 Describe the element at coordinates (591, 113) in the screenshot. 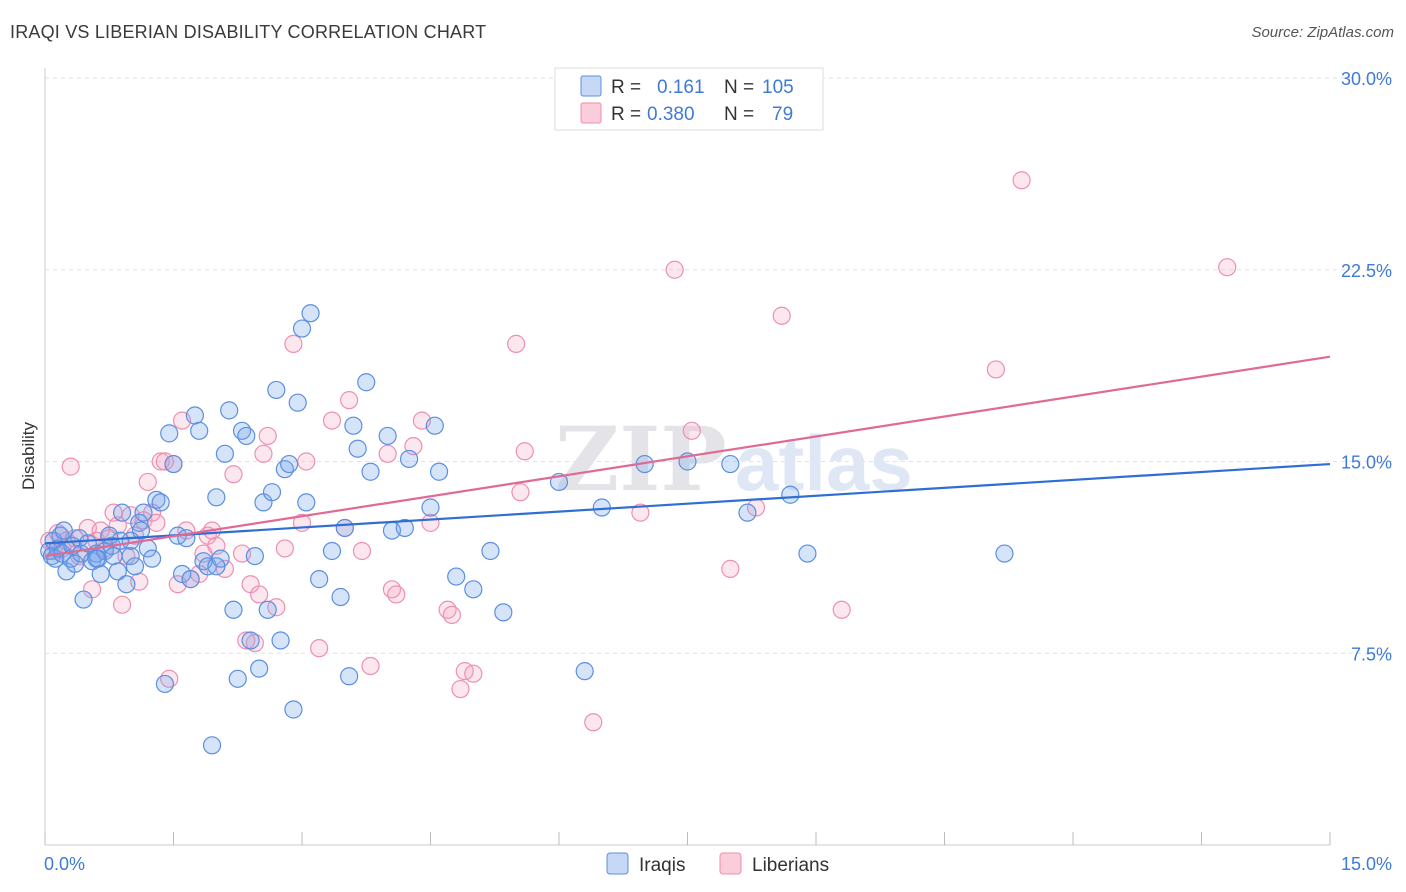

I see `liberians-swatch` at that location.